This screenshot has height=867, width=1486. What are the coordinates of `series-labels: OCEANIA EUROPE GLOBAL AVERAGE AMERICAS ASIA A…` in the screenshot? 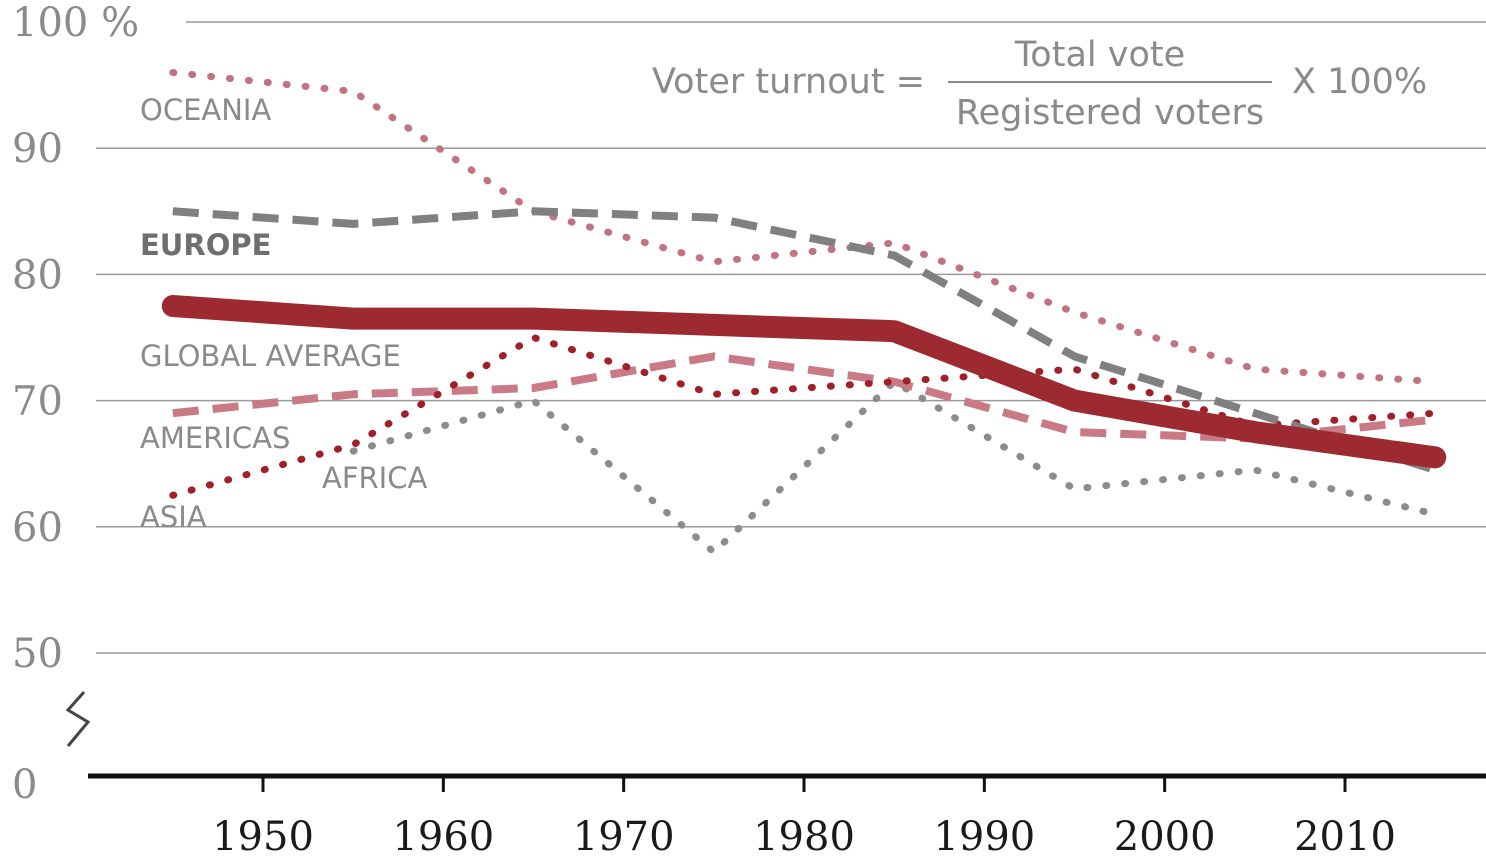 It's located at (283, 313).